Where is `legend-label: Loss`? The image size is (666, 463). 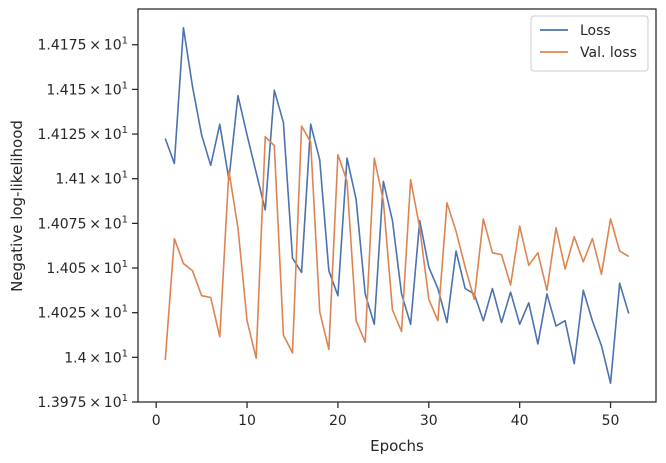 legend-label: Loss is located at coordinates (595, 31).